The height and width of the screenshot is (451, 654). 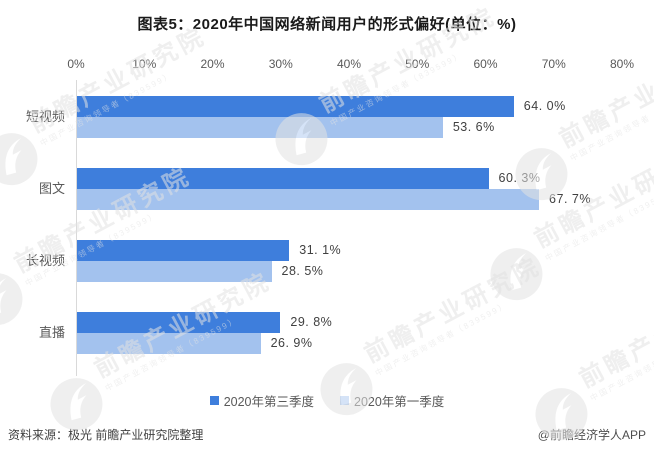 What do you see at coordinates (302, 271) in the screenshot?
I see `bar-value-label: 28. 5%` at bounding box center [302, 271].